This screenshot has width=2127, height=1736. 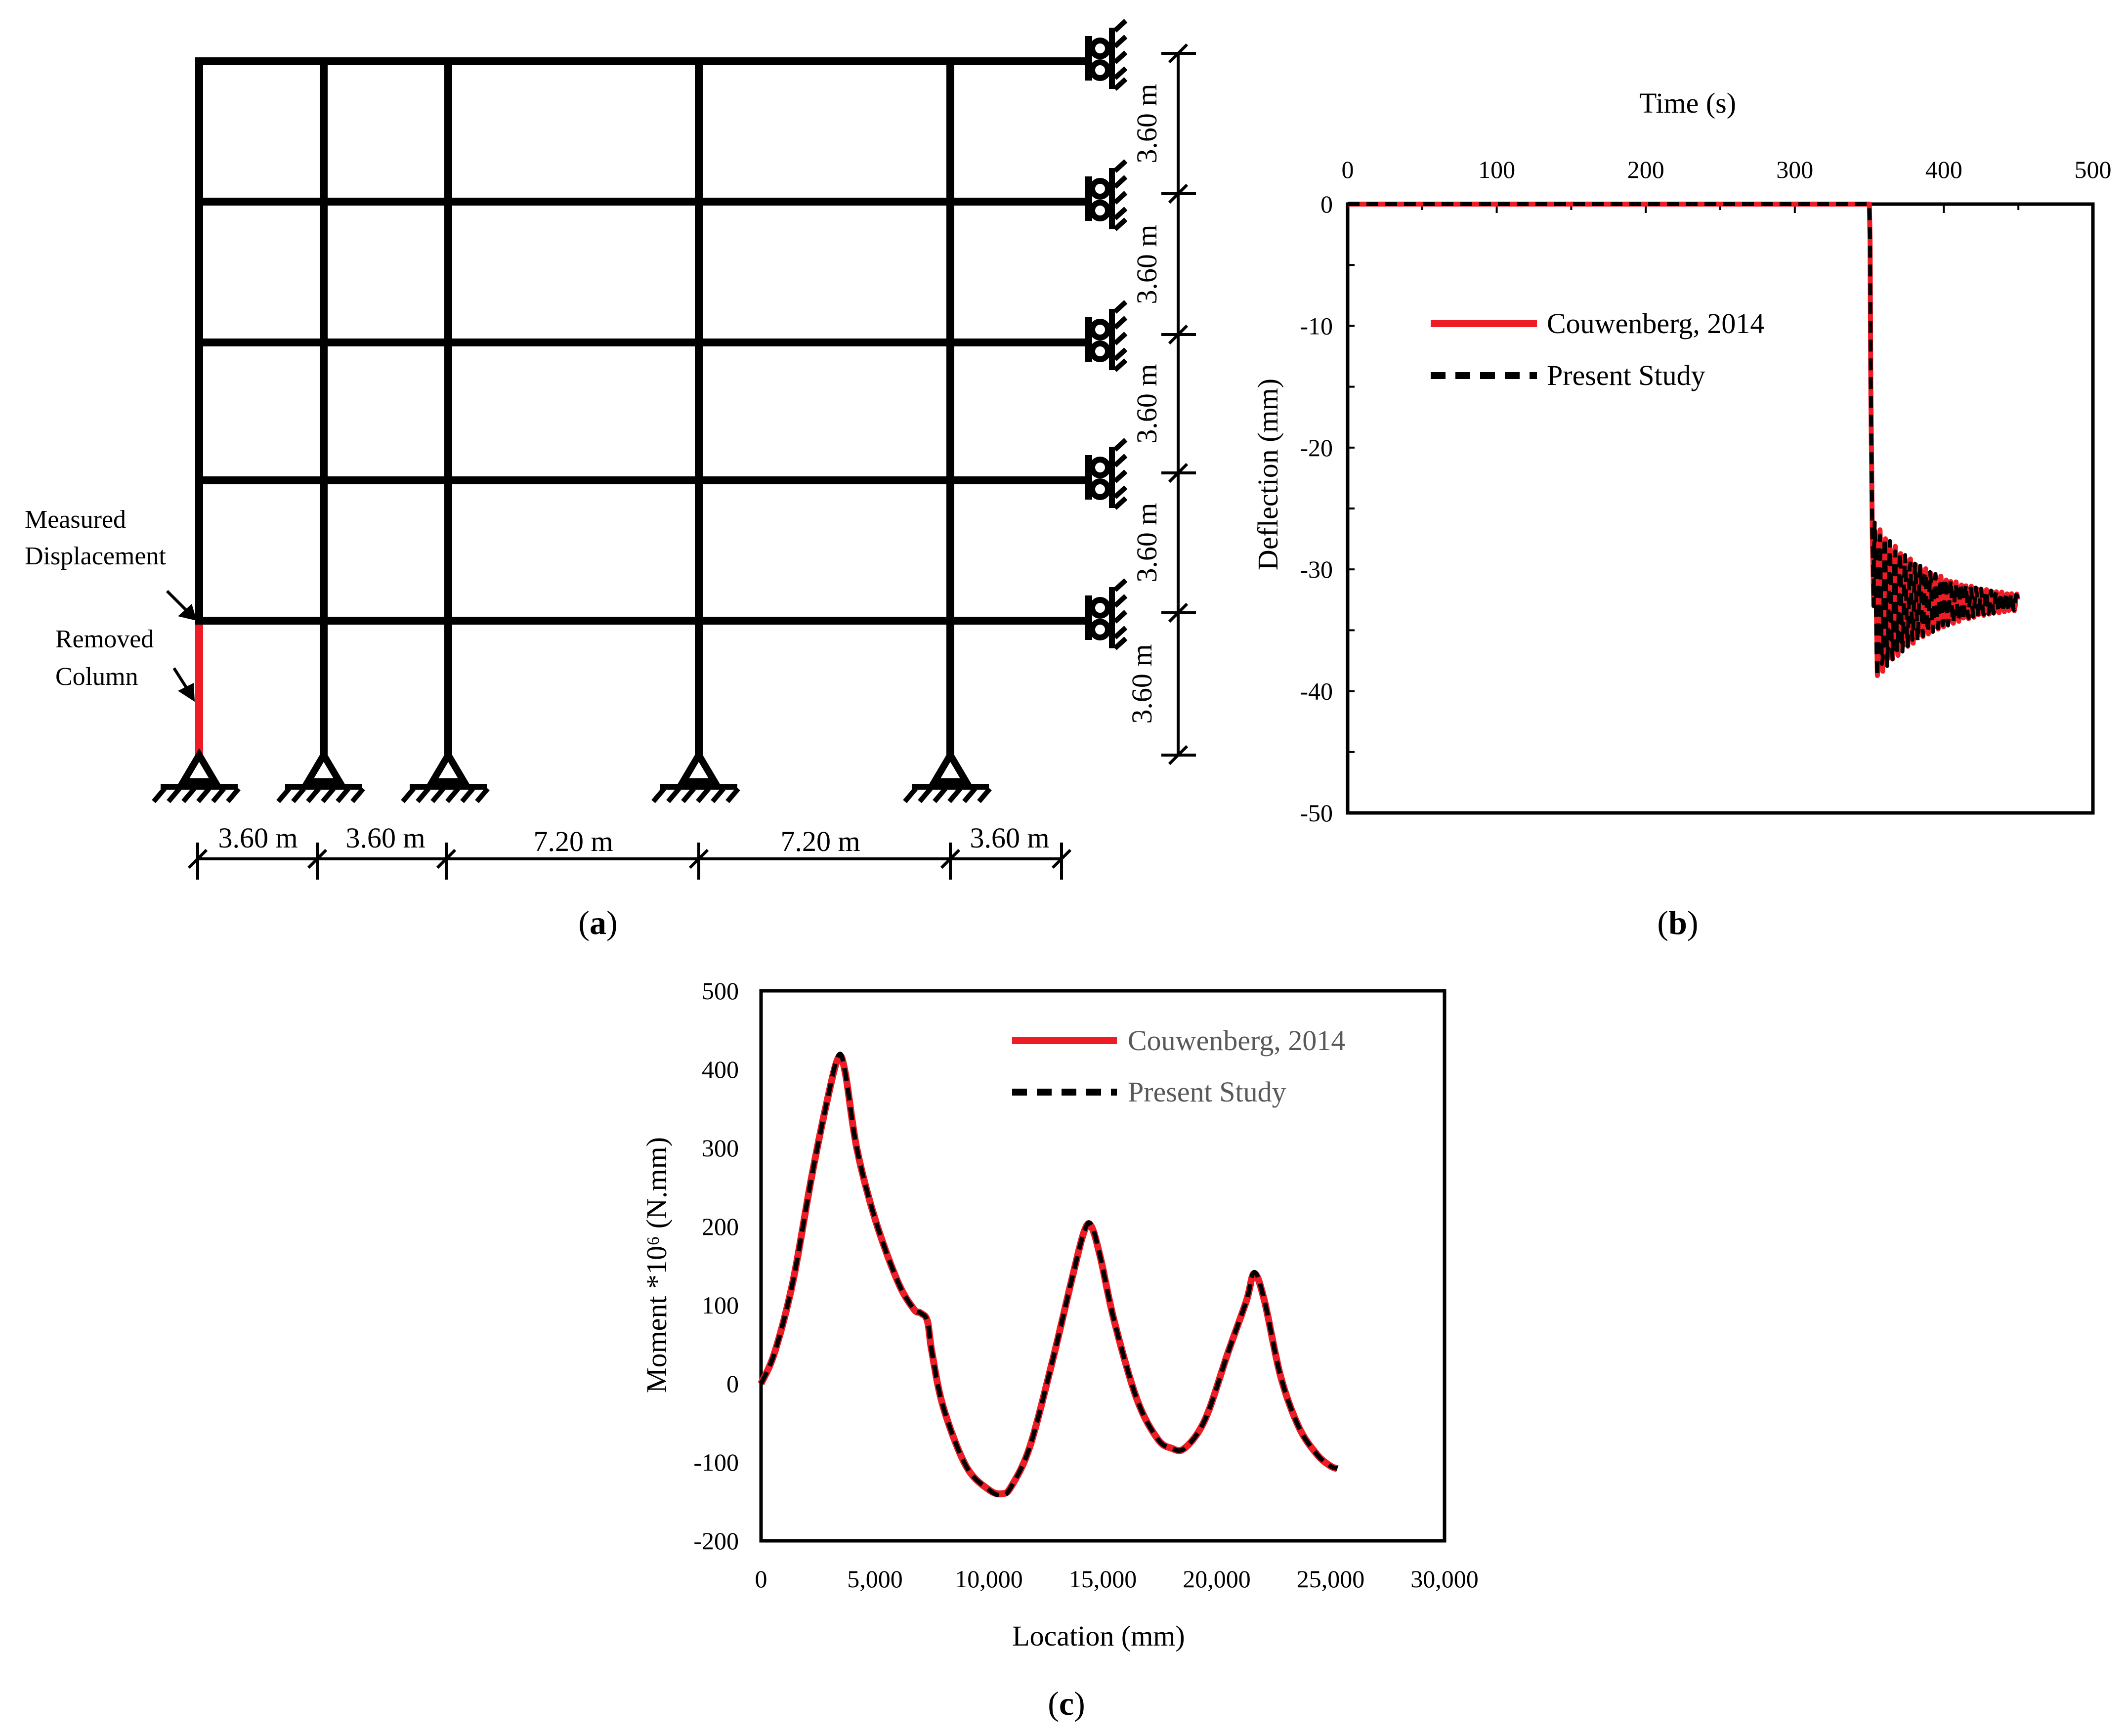 What do you see at coordinates (1677, 922) in the screenshot?
I see `panel-b-caption: (b)` at bounding box center [1677, 922].